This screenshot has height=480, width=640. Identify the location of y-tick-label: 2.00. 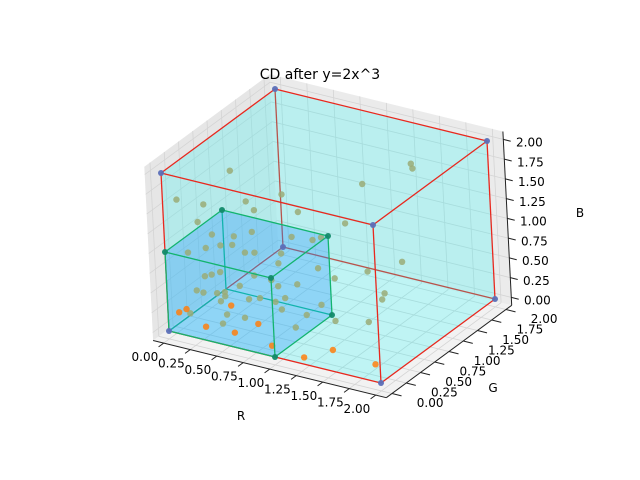
(544, 319).